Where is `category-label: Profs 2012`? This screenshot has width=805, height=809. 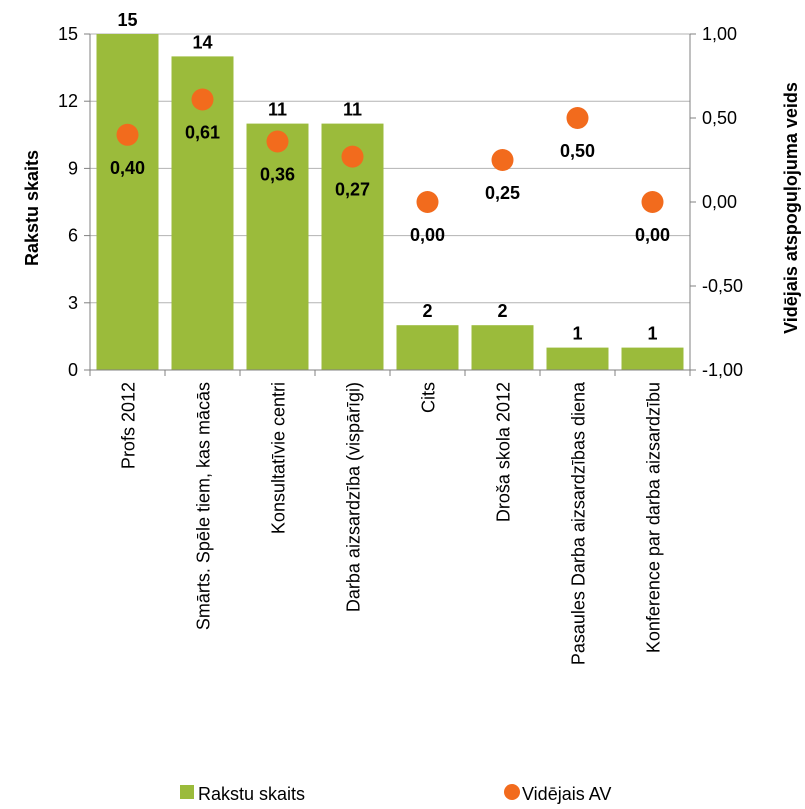 category-label: Profs 2012 is located at coordinates (129, 425).